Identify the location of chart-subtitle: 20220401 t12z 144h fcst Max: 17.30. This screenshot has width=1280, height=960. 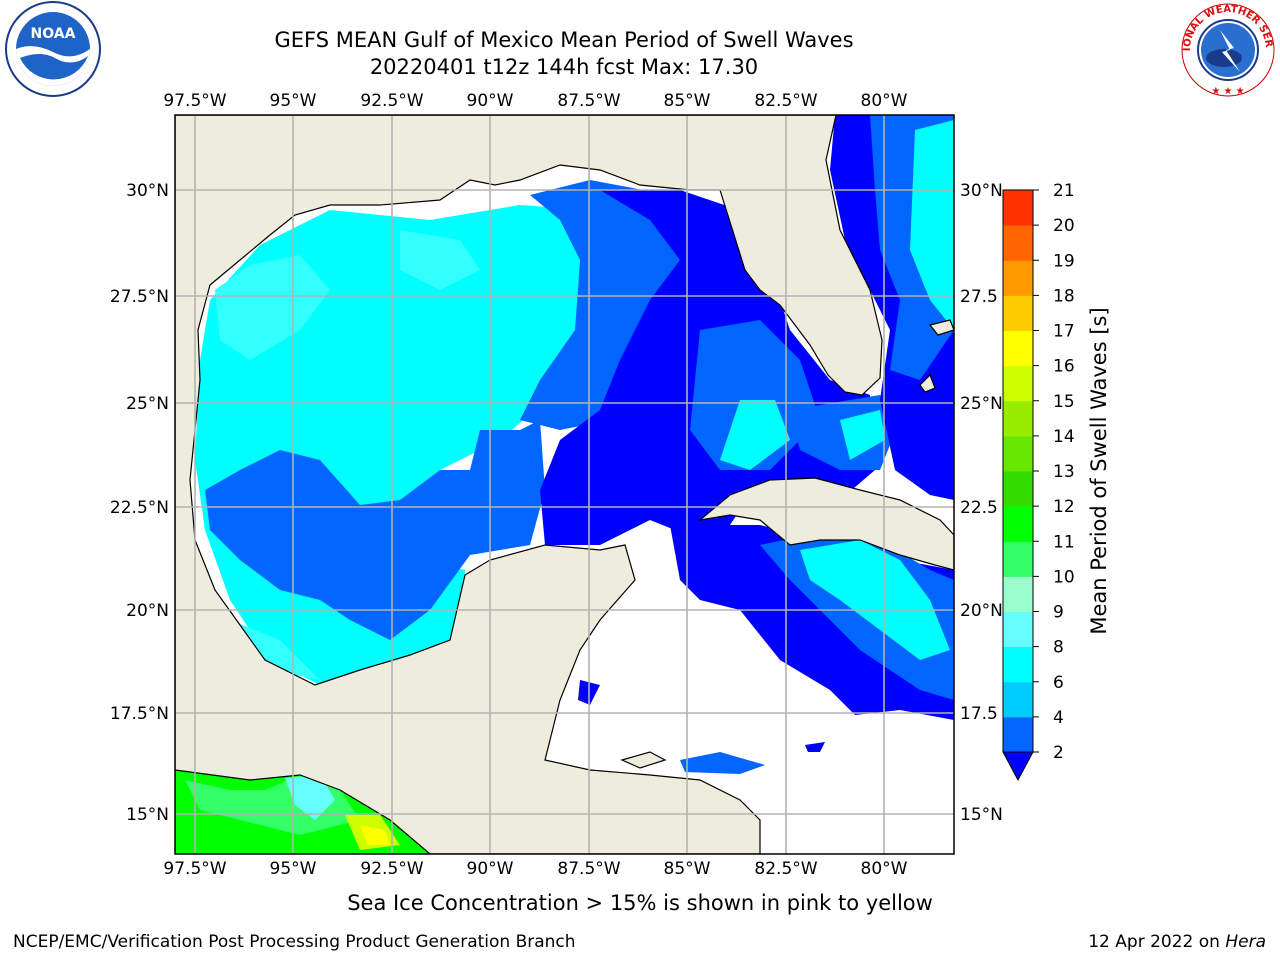
(564, 67).